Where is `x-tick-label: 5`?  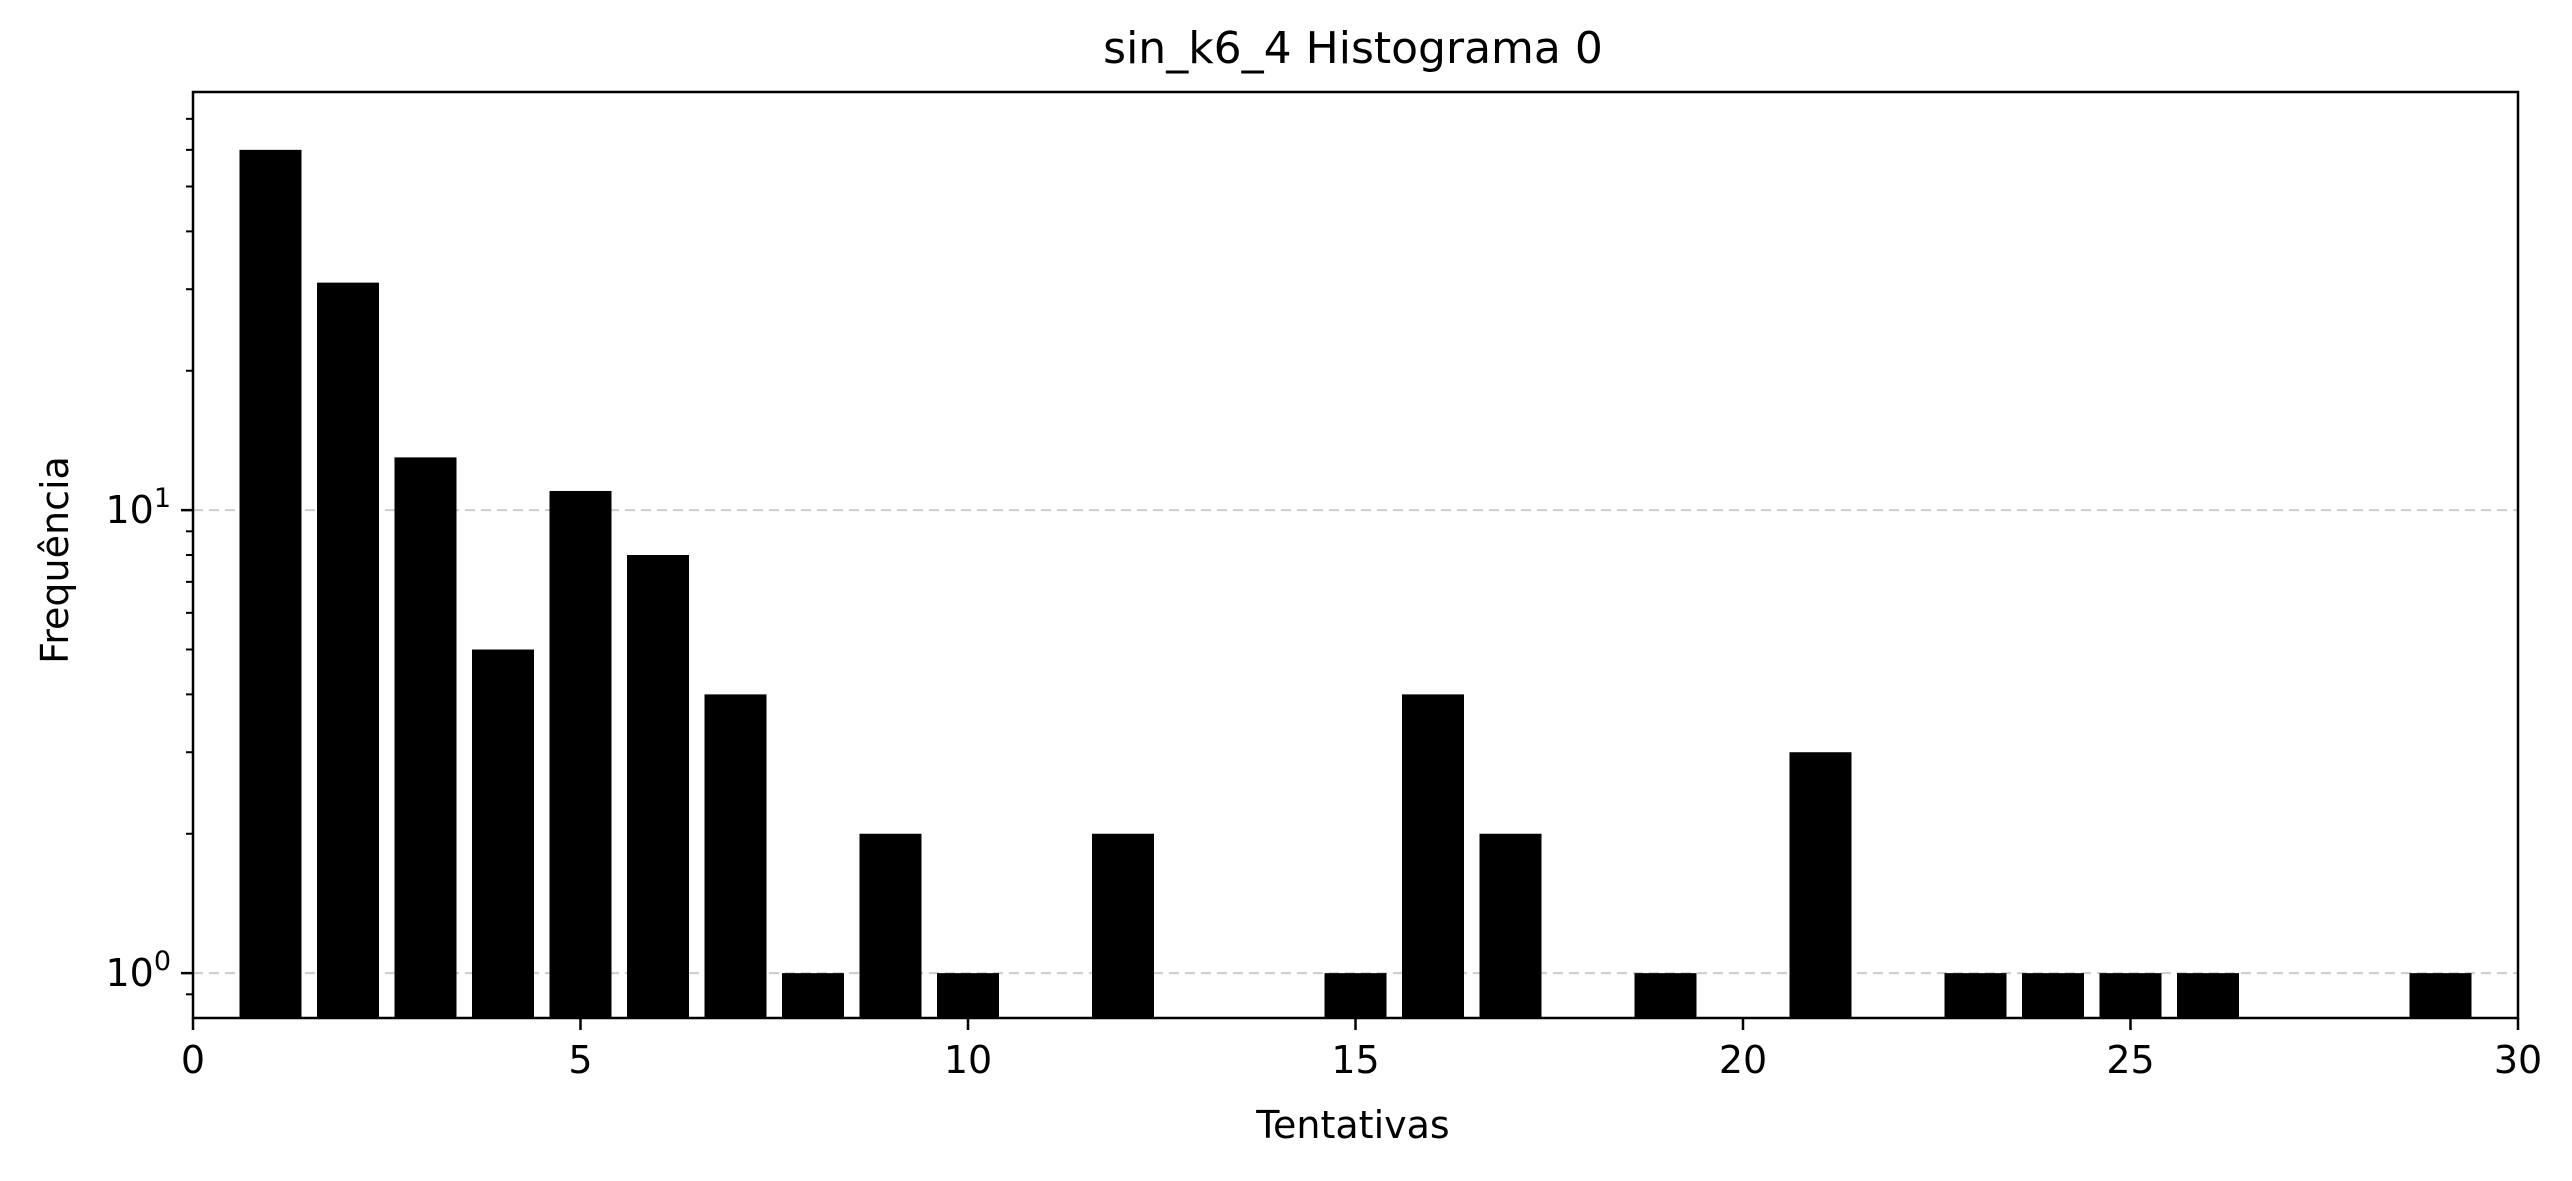 x-tick-label: 5 is located at coordinates (580, 1060).